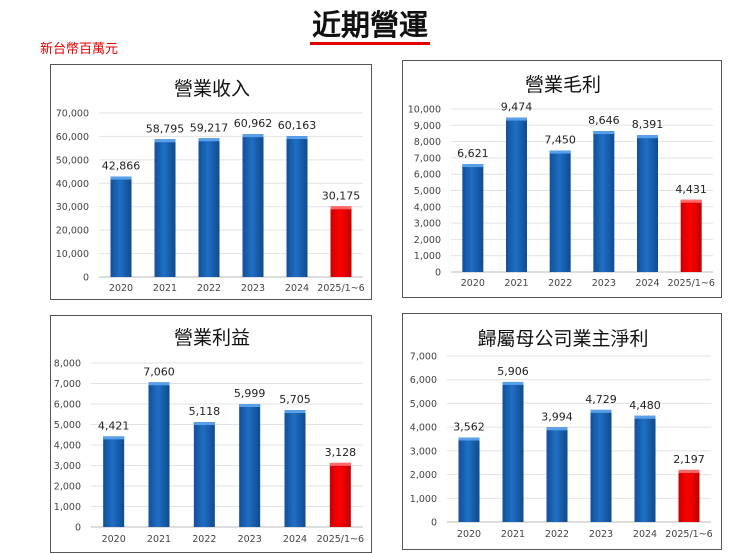 The image size is (740, 553). What do you see at coordinates (297, 125) in the screenshot?
I see `data-label: 60,163` at bounding box center [297, 125].